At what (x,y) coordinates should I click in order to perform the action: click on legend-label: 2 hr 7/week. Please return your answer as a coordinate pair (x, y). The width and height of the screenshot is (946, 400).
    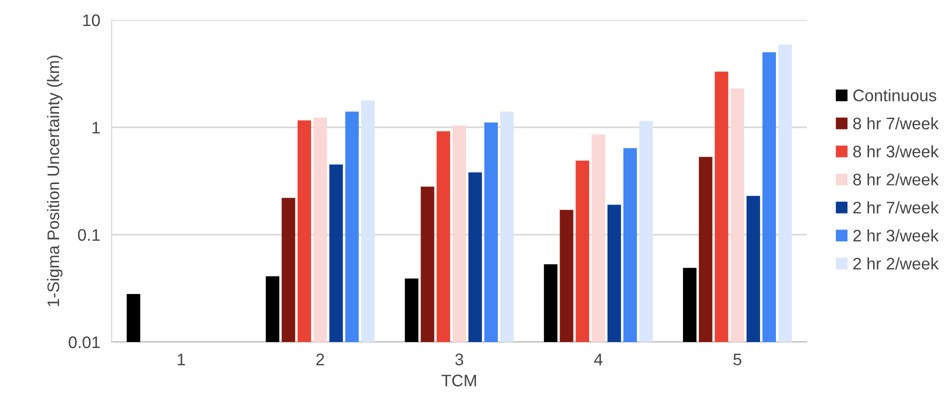
    Looking at the image, I should click on (896, 207).